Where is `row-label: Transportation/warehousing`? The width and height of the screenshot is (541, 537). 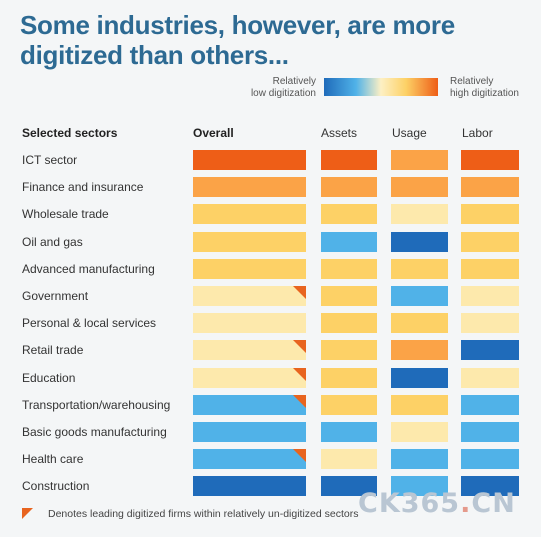
row-label: Transportation/warehousing is located at coordinates (96, 404).